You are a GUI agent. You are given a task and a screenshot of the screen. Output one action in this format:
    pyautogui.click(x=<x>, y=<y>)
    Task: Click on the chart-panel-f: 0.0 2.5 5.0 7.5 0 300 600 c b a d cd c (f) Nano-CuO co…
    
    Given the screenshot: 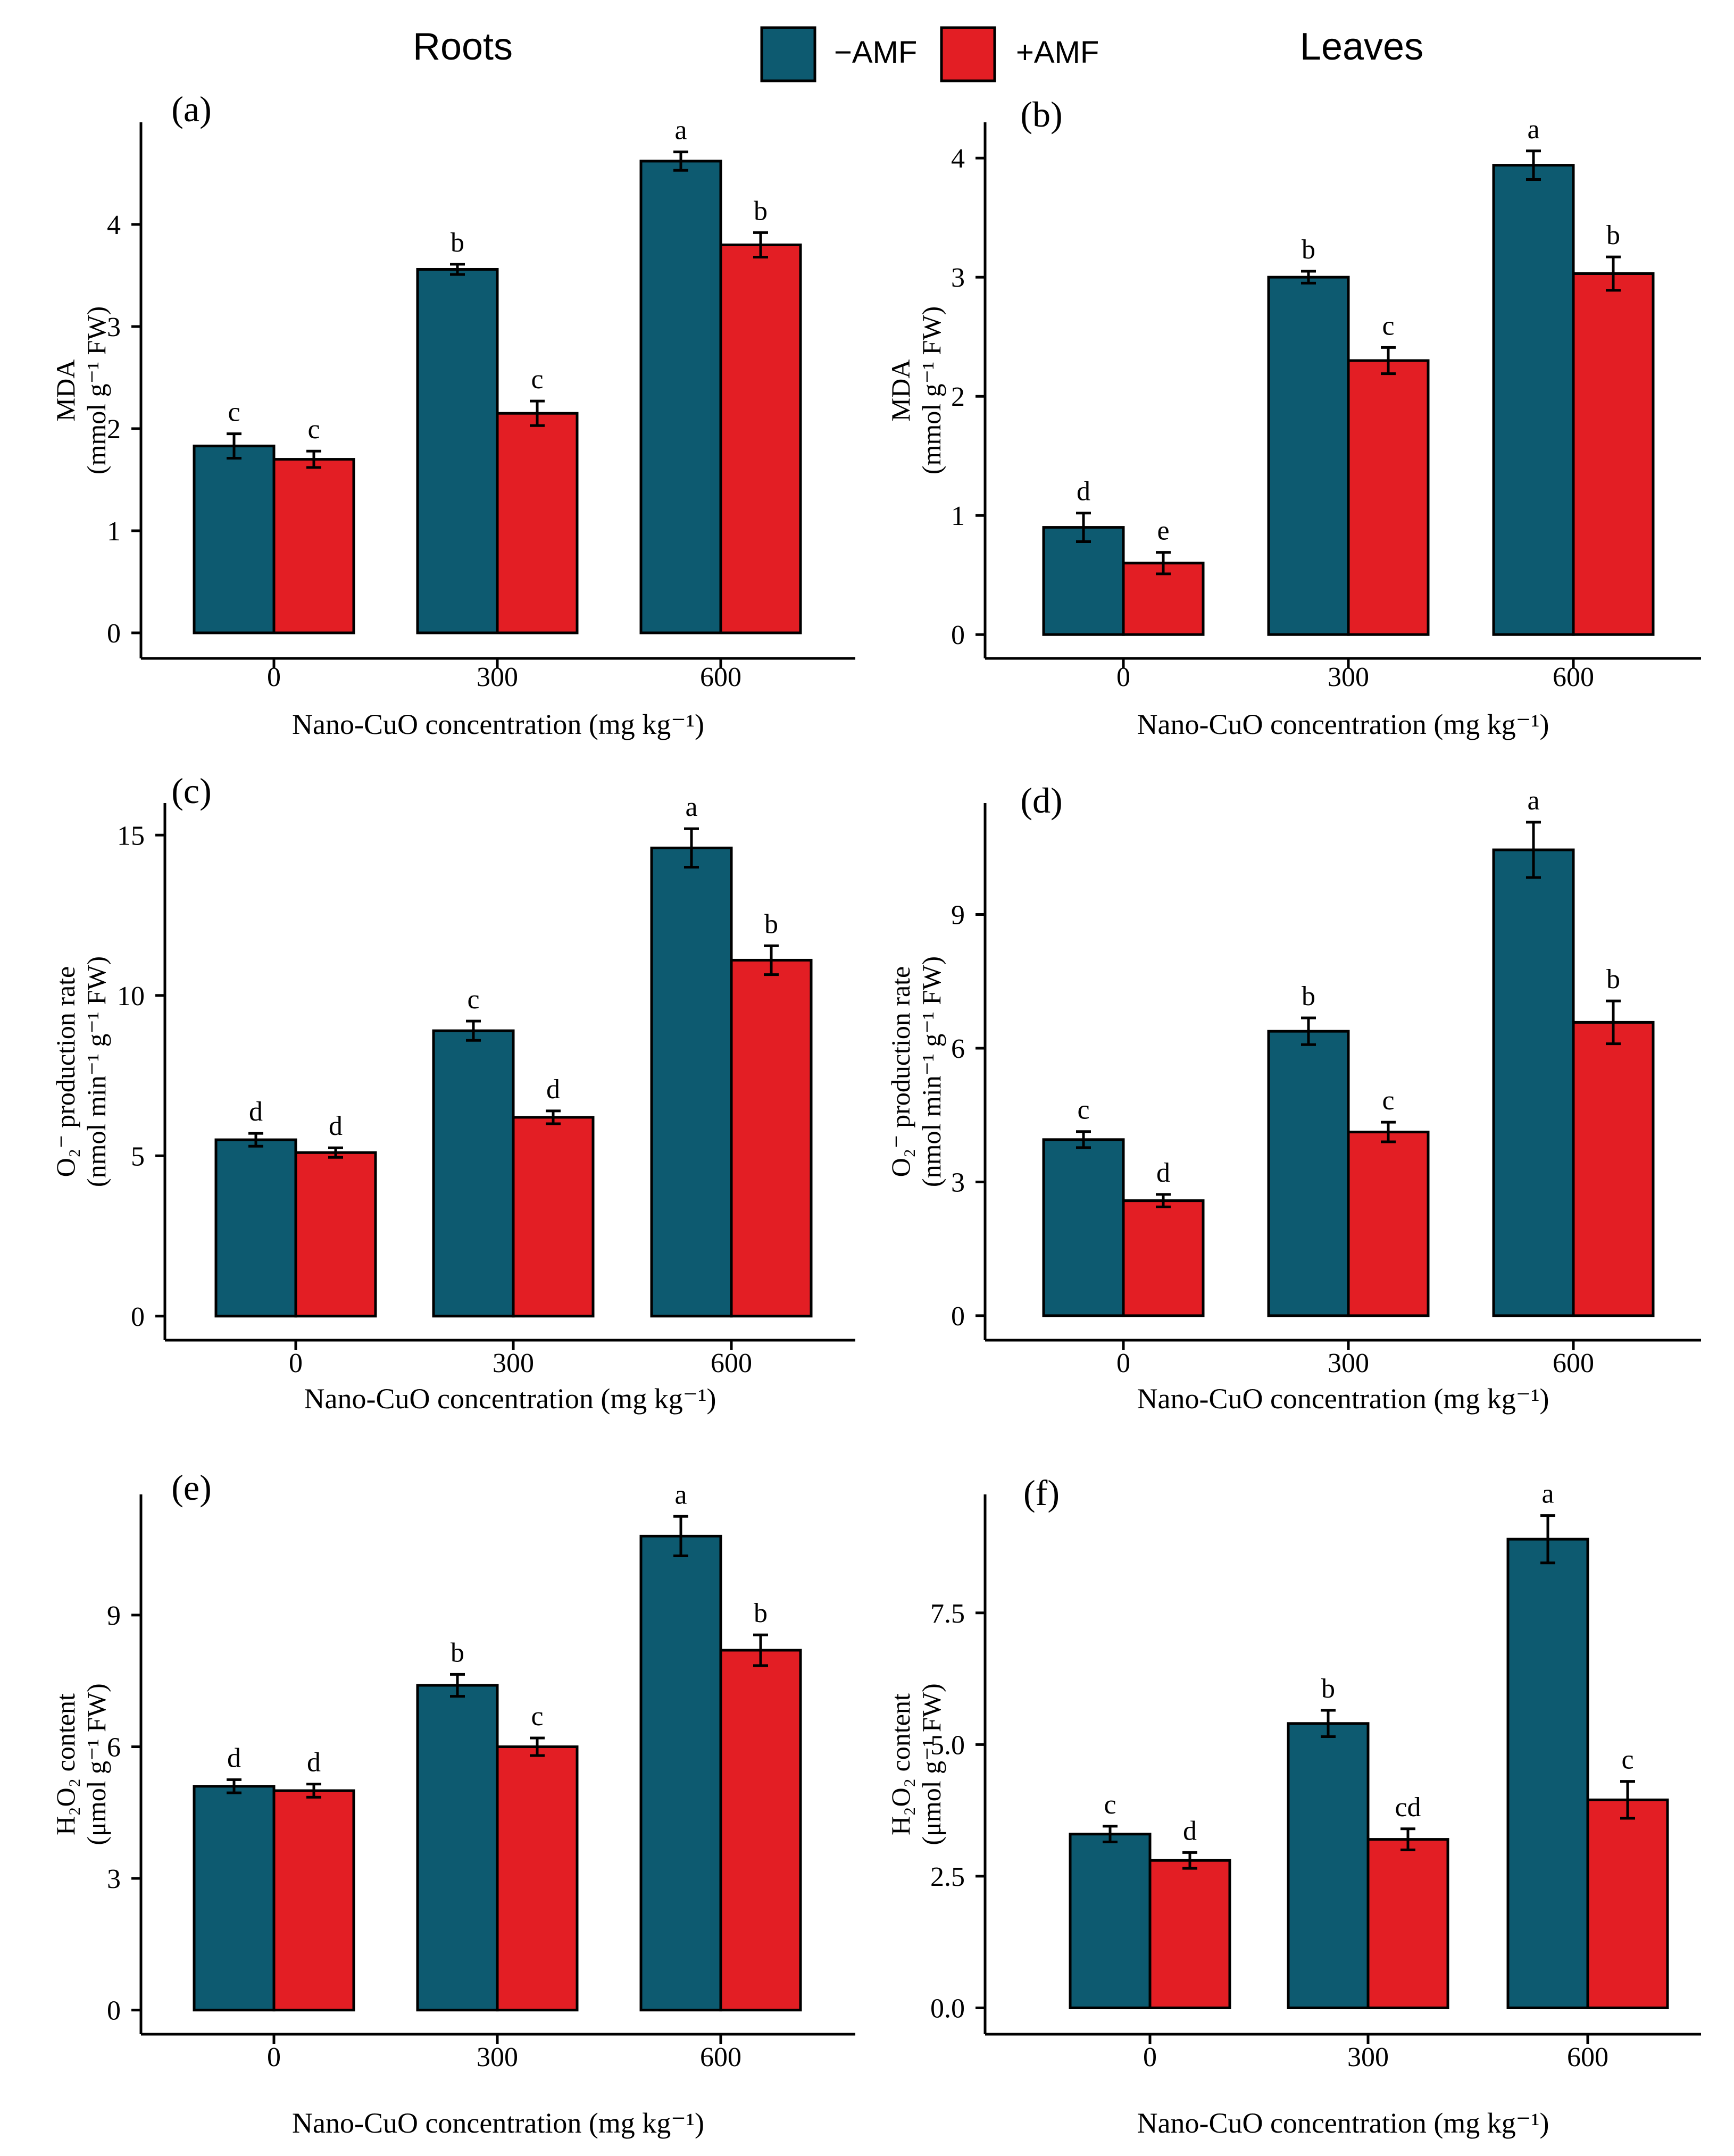 What is the action you would take?
    pyautogui.click(x=1294, y=1806)
    